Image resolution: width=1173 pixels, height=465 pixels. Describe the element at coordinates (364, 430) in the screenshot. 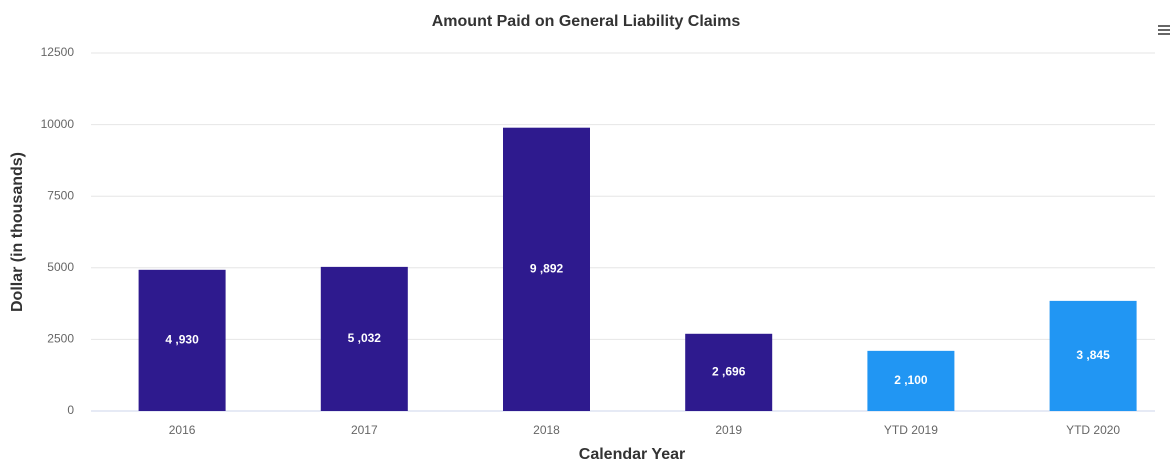

I see `x-tick-label: 2017` at that location.